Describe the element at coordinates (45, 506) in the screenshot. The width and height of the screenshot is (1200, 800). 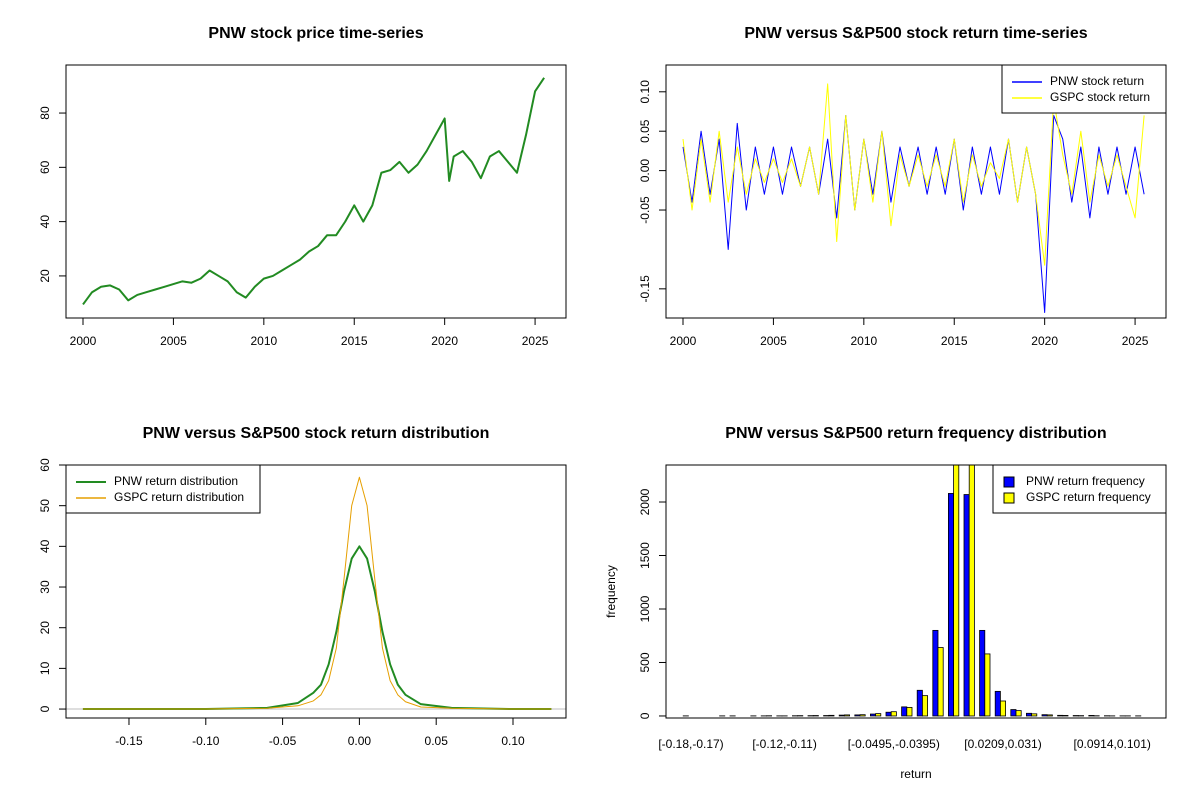
I see `y-tick-label: 50` at that location.